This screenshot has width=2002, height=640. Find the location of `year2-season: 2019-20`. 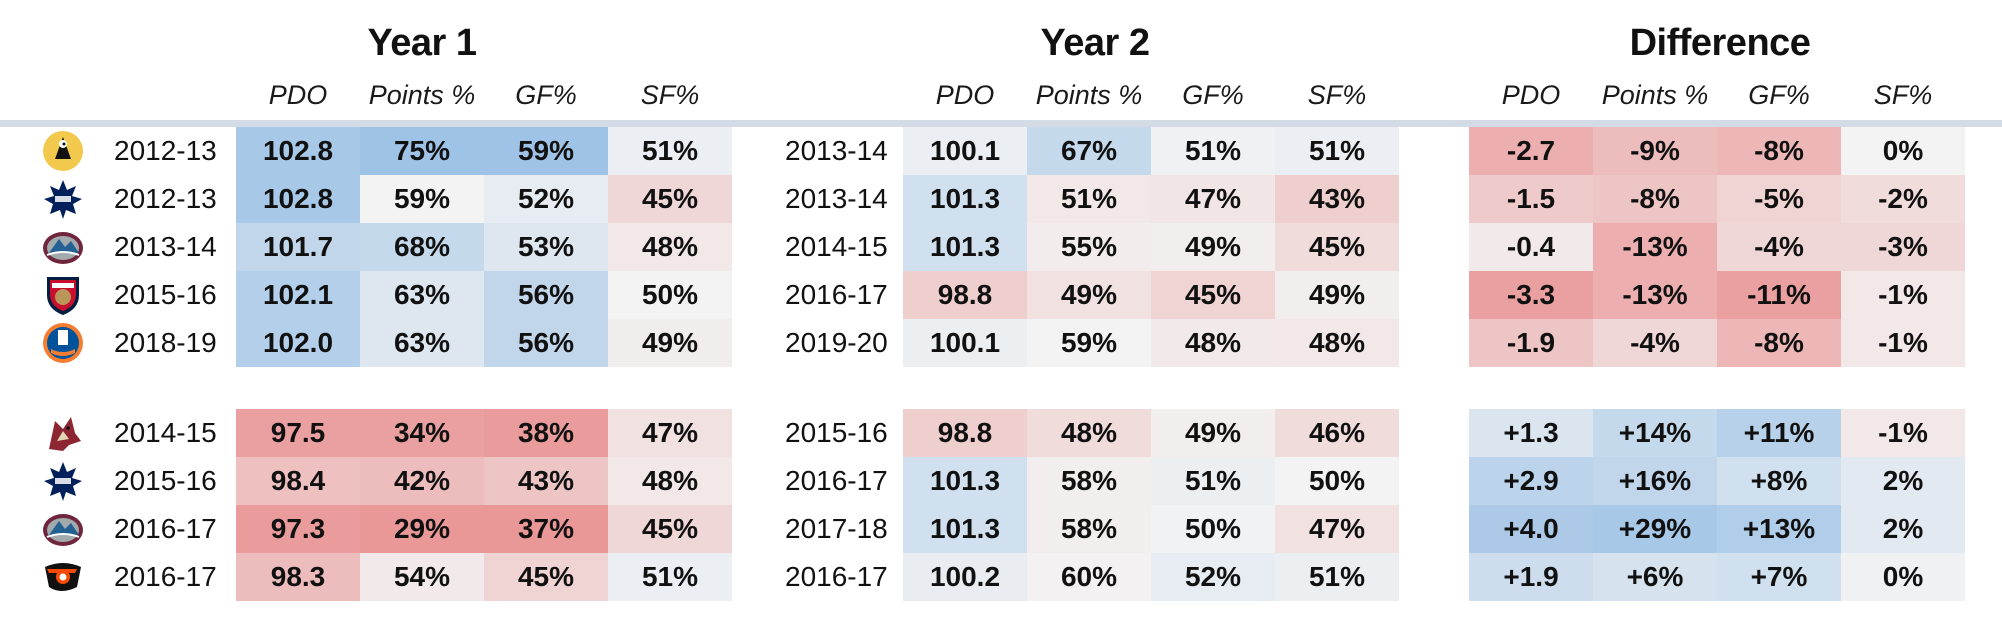

year2-season: 2019-20 is located at coordinates (836, 342).